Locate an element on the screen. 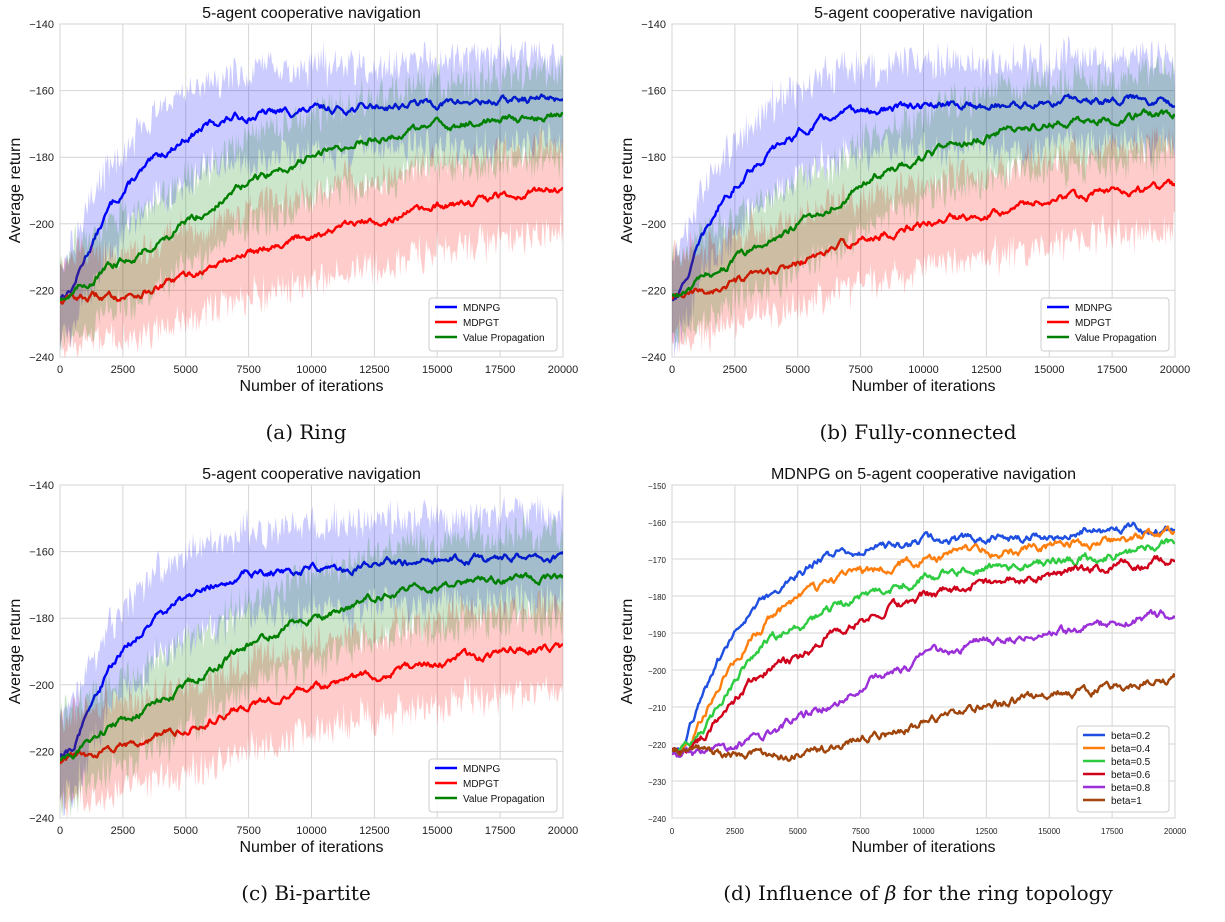 This screenshot has height=922, width=1225. caption-d-prefix: (d) Influence of is located at coordinates (804, 893).